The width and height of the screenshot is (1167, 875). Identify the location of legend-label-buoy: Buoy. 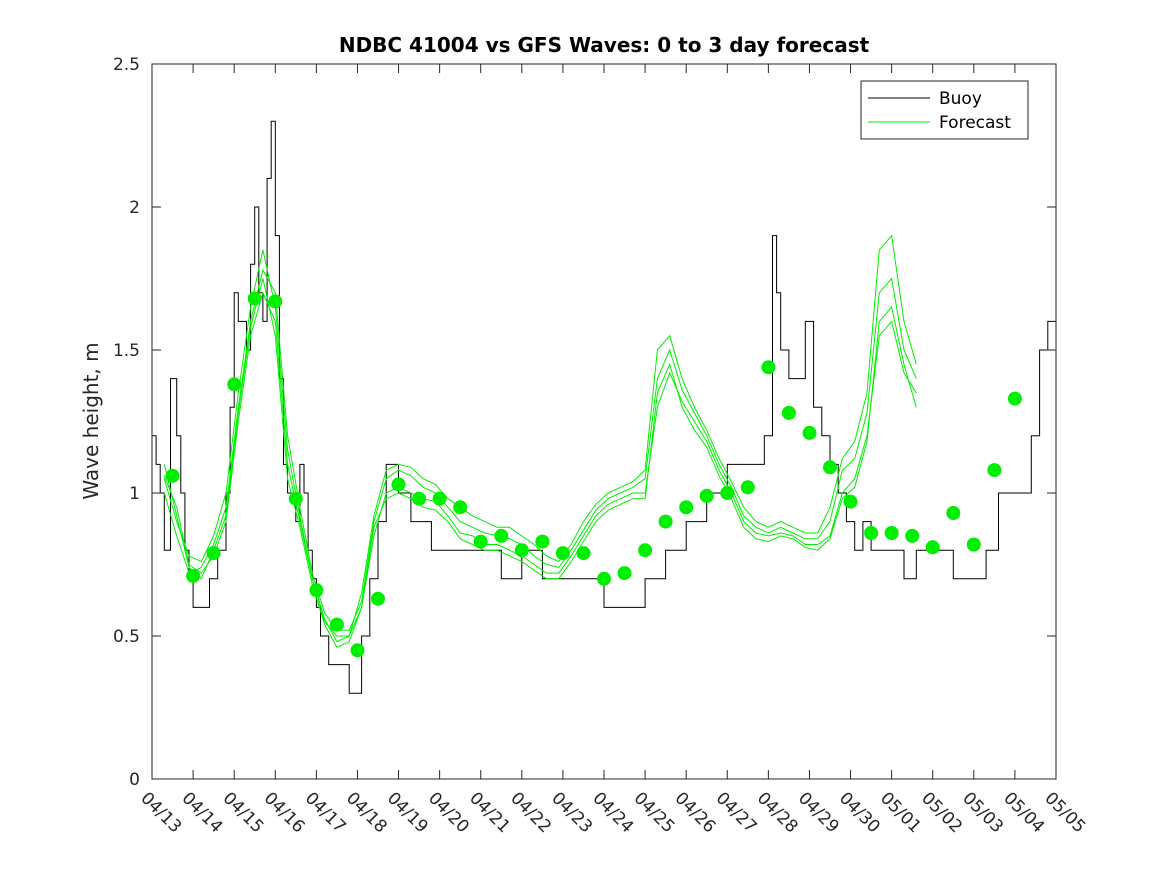
(960, 99).